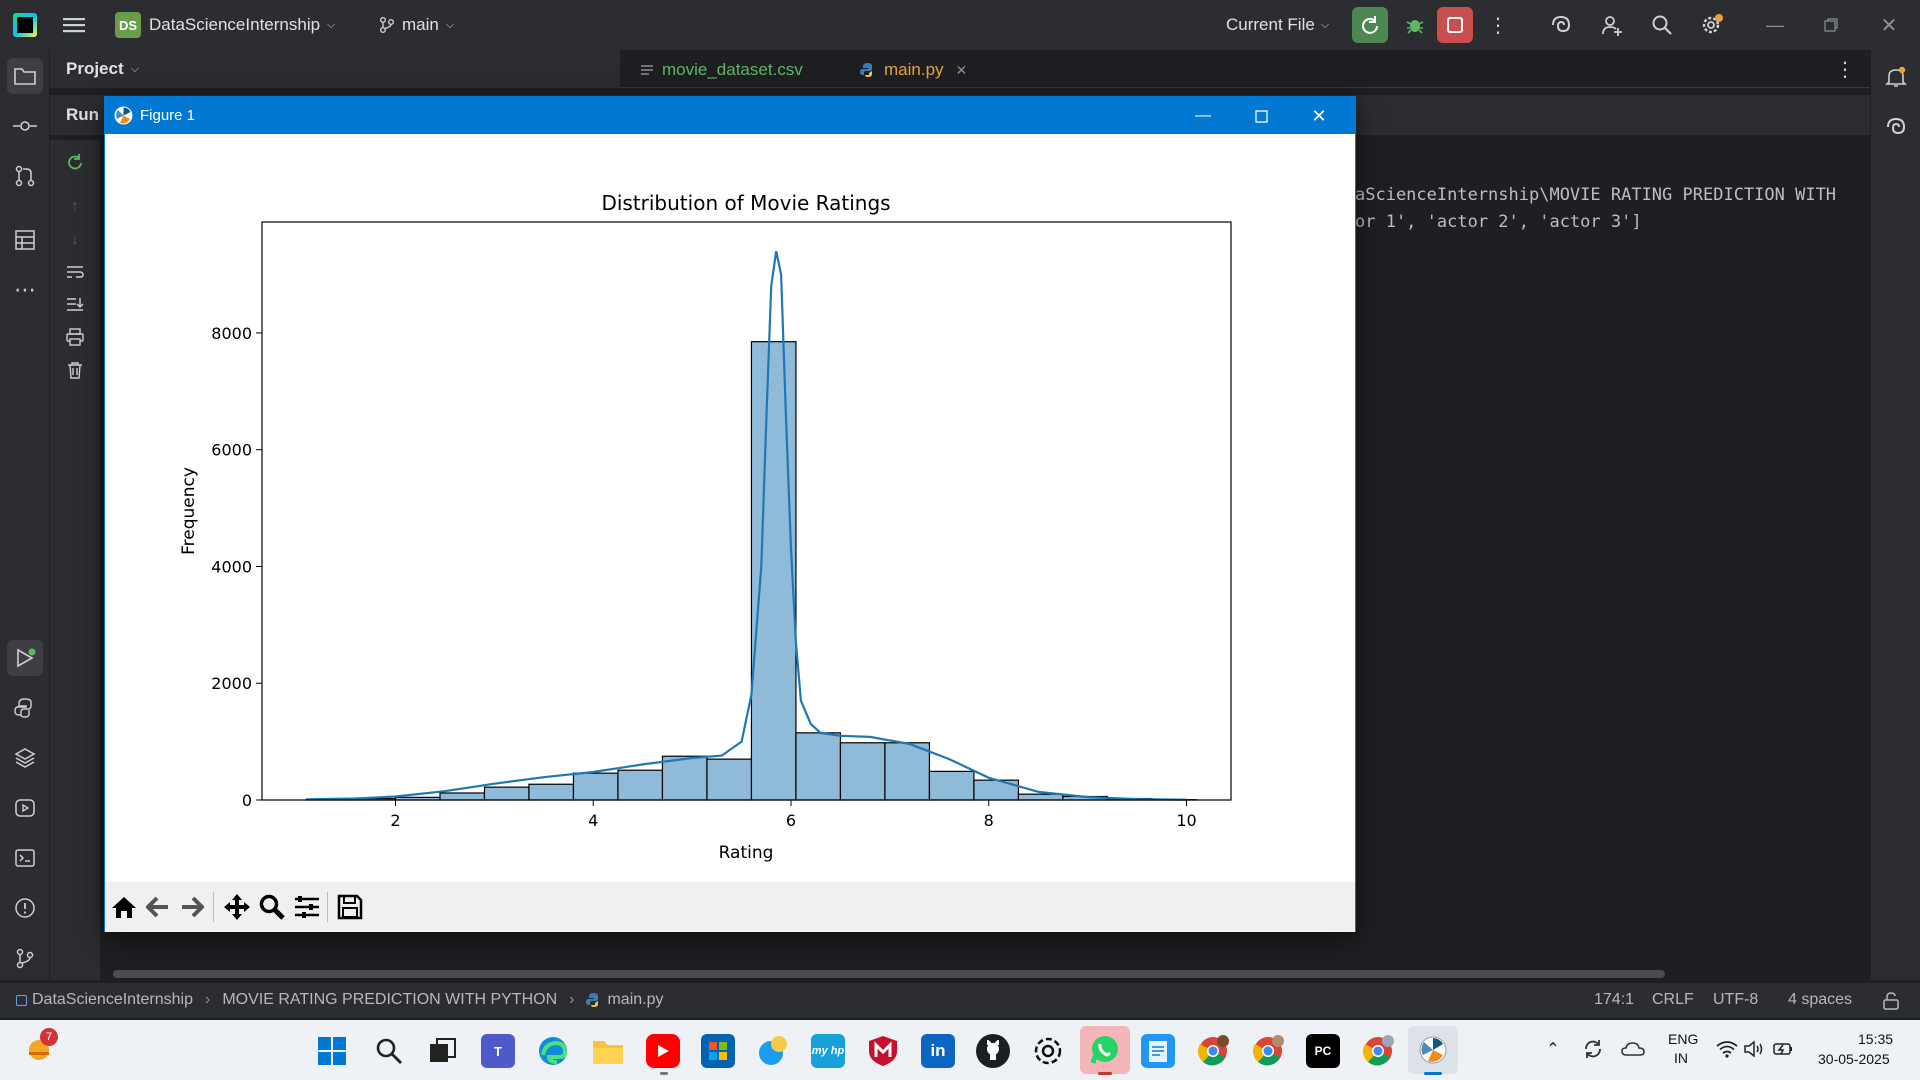  I want to click on more-actions-icon: ⋮, so click(1498, 25).